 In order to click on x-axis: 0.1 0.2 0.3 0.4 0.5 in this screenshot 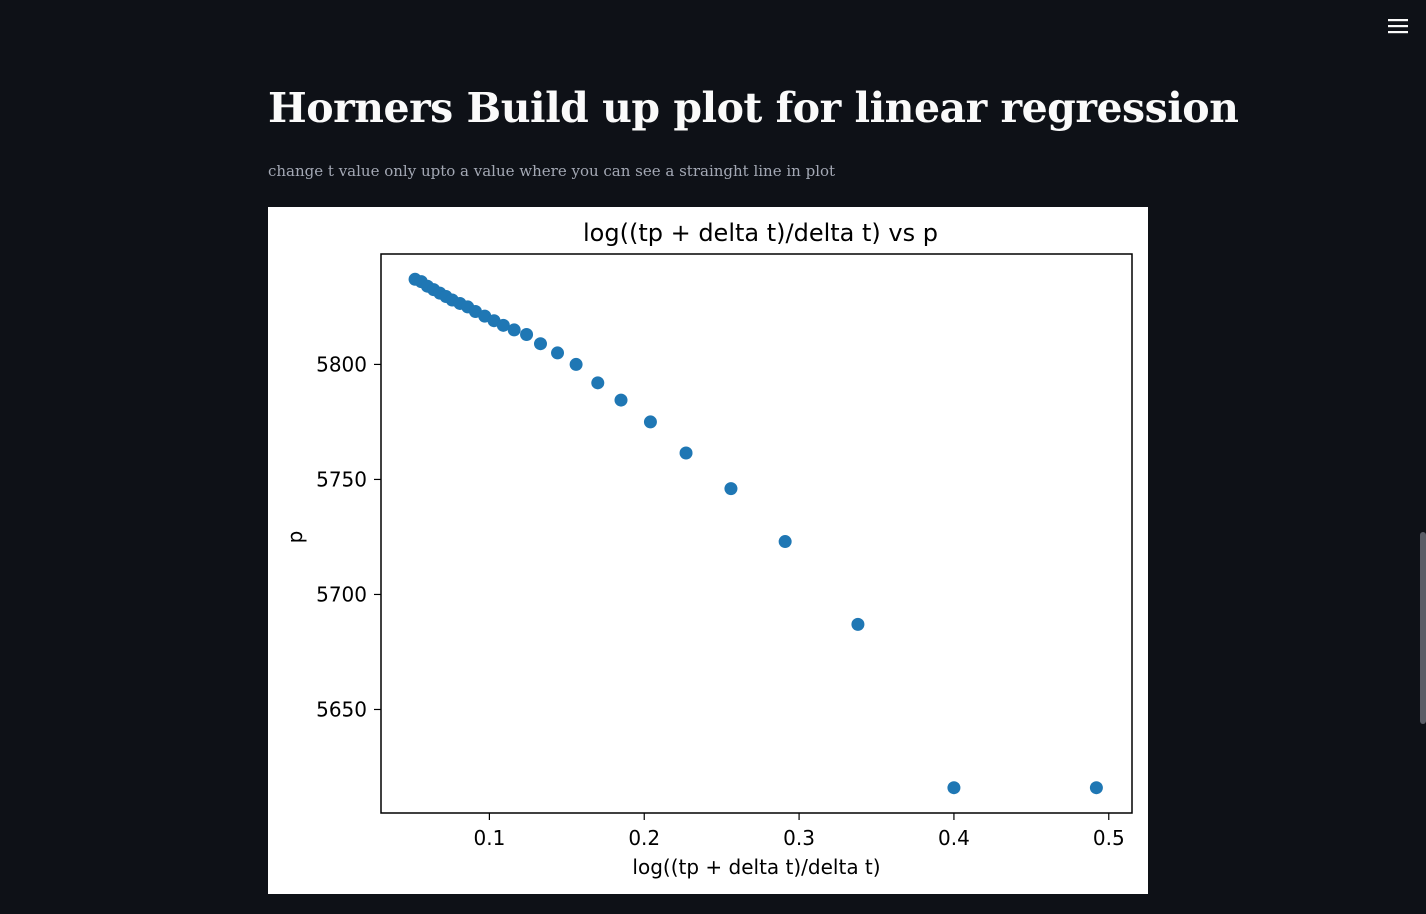, I will do `click(799, 831)`.